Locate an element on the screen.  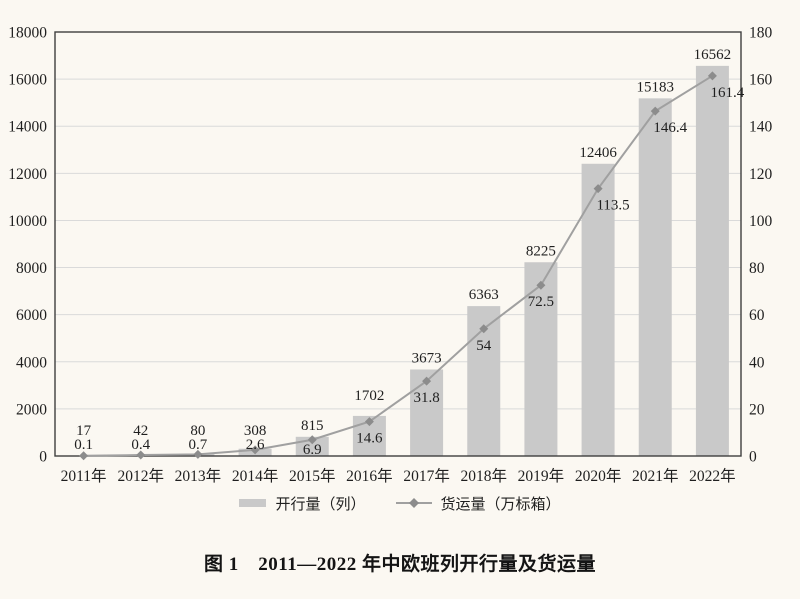
bar-value-label: 3673 is located at coordinates (427, 358).